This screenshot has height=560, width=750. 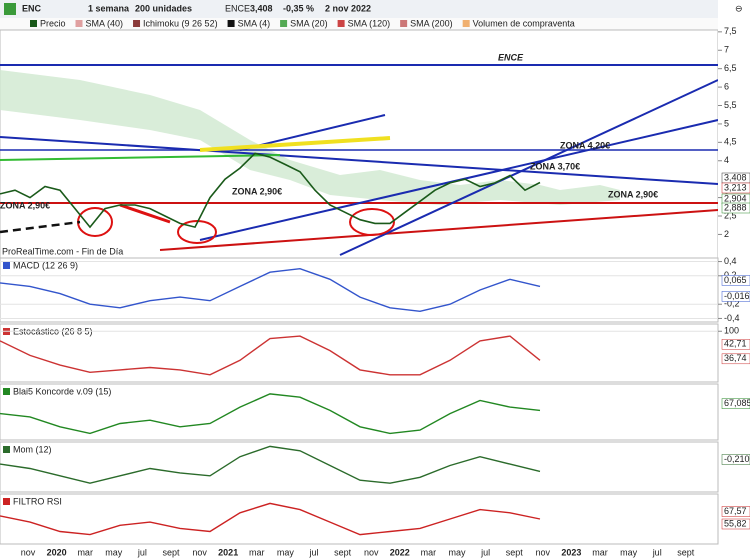 What do you see at coordinates (511, 57) in the screenshot?
I see `chart-title: ENCE` at bounding box center [511, 57].